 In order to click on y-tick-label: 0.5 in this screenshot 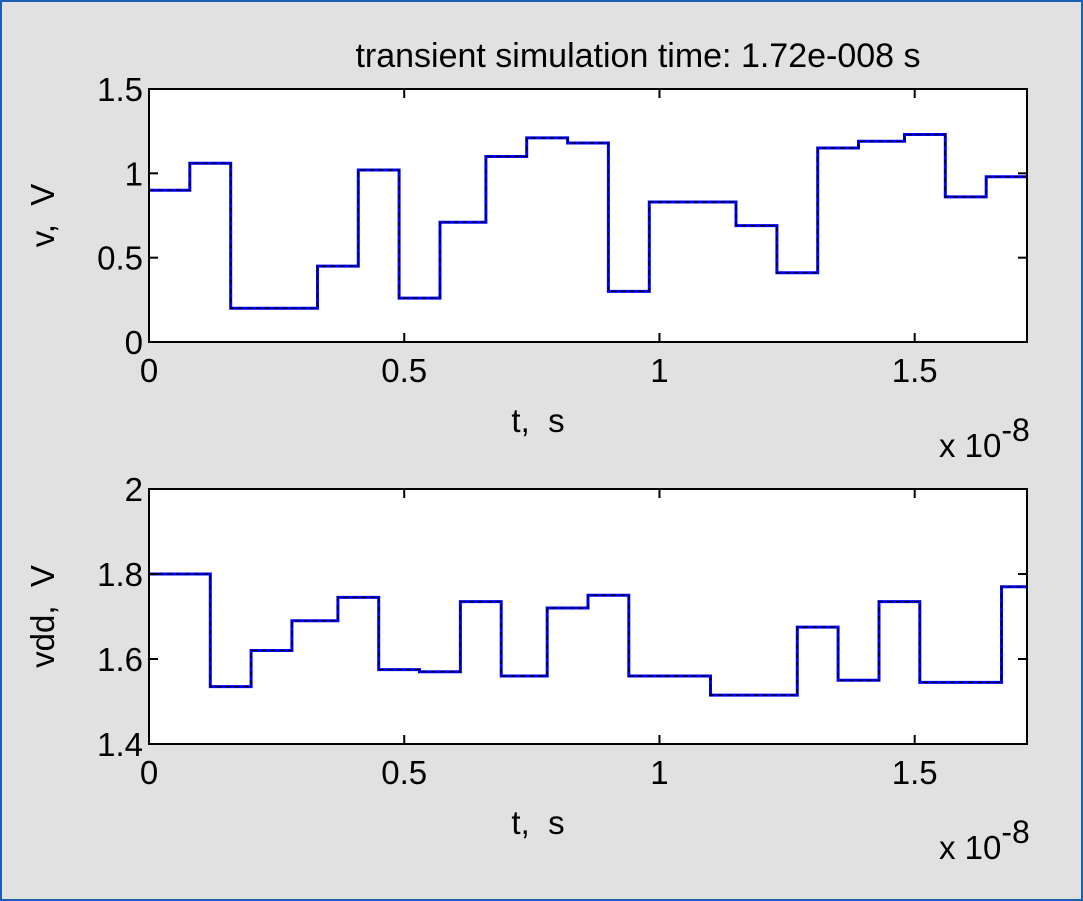, I will do `click(120, 258)`.